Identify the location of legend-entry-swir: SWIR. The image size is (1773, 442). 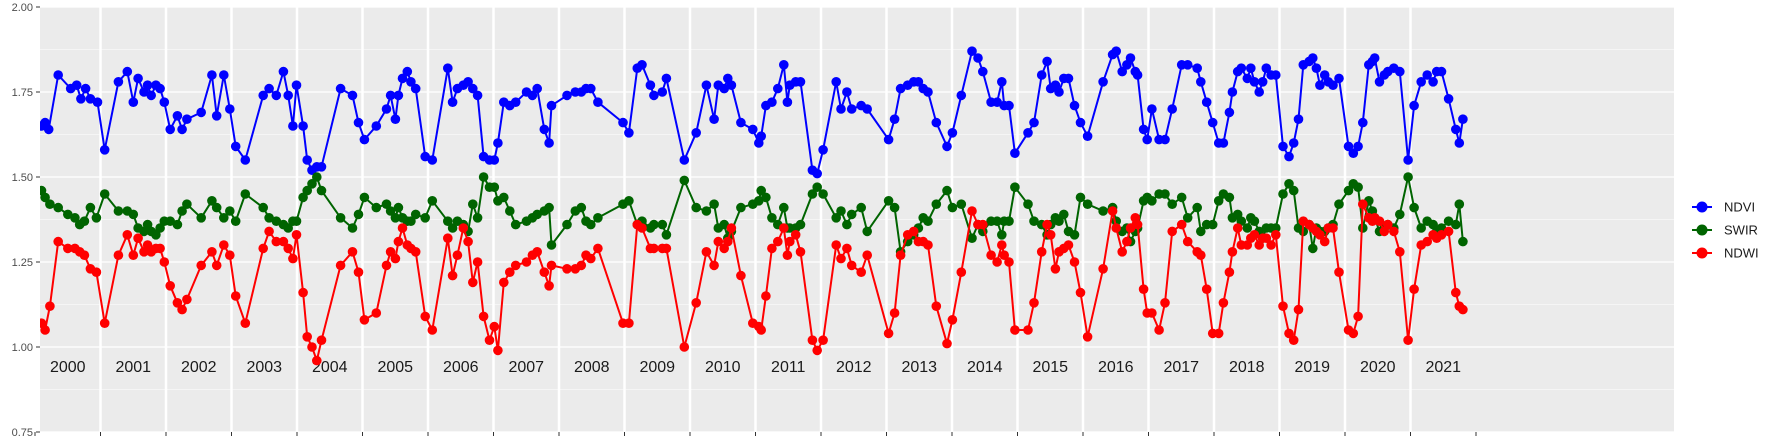
(1725, 230).